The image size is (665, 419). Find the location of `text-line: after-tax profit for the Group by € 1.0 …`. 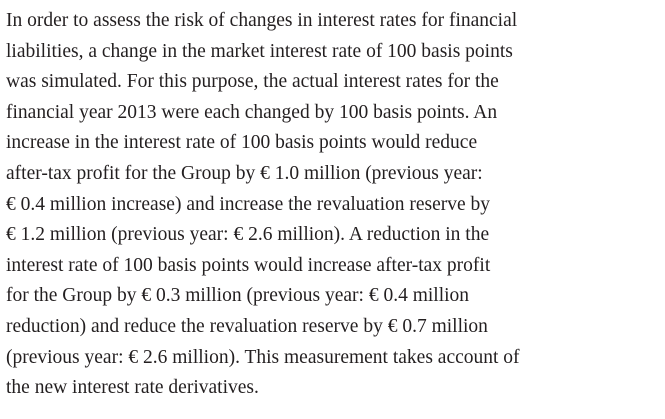

text-line: after-tax profit for the Group by € 1.0 … is located at coordinates (244, 173).